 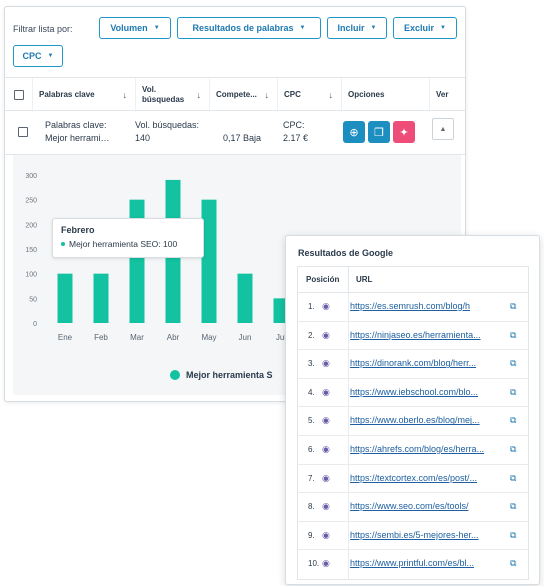 I want to click on y-tick-label: 300, so click(x=31, y=176).